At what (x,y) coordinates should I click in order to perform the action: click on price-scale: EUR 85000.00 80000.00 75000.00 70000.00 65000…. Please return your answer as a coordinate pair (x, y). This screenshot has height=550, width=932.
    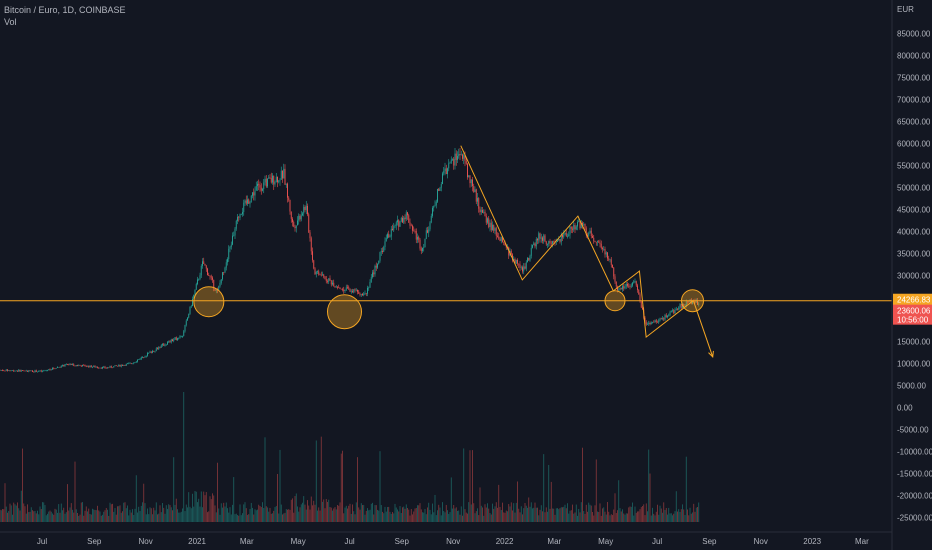
    Looking at the image, I should click on (914, 264).